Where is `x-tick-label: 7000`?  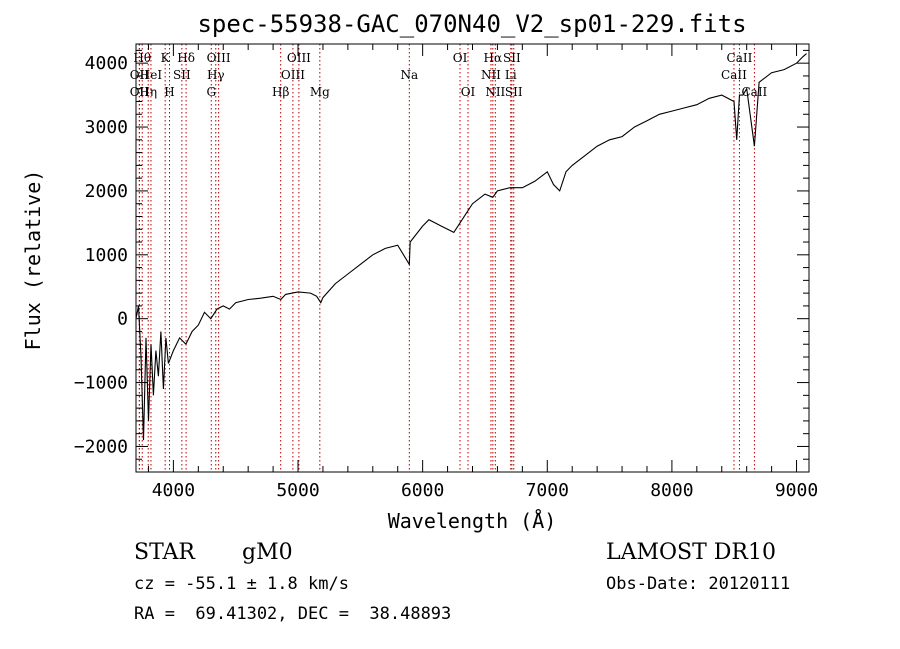 x-tick-label: 7000 is located at coordinates (547, 490).